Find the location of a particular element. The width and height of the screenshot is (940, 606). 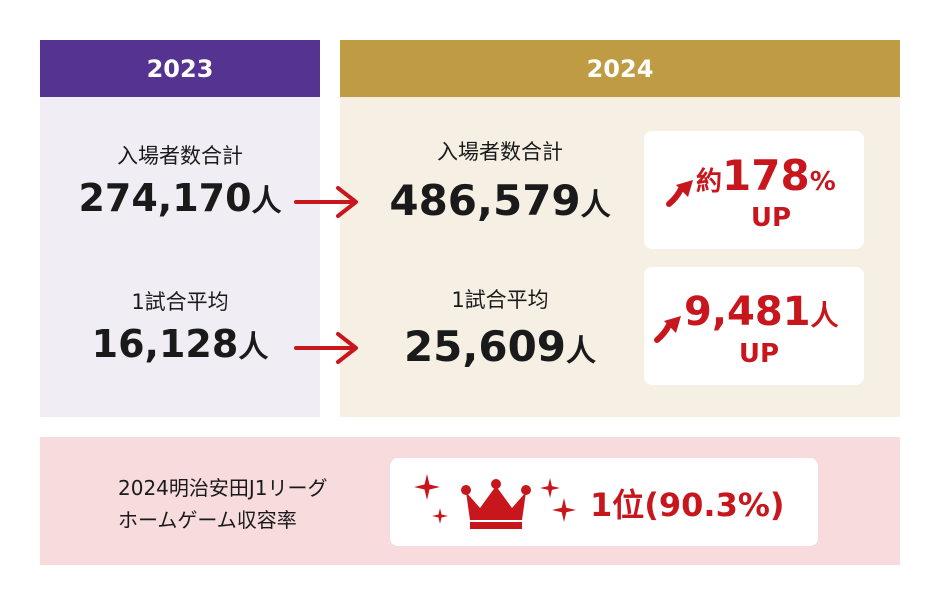

left-total-value: 274,170人 is located at coordinates (180, 198).